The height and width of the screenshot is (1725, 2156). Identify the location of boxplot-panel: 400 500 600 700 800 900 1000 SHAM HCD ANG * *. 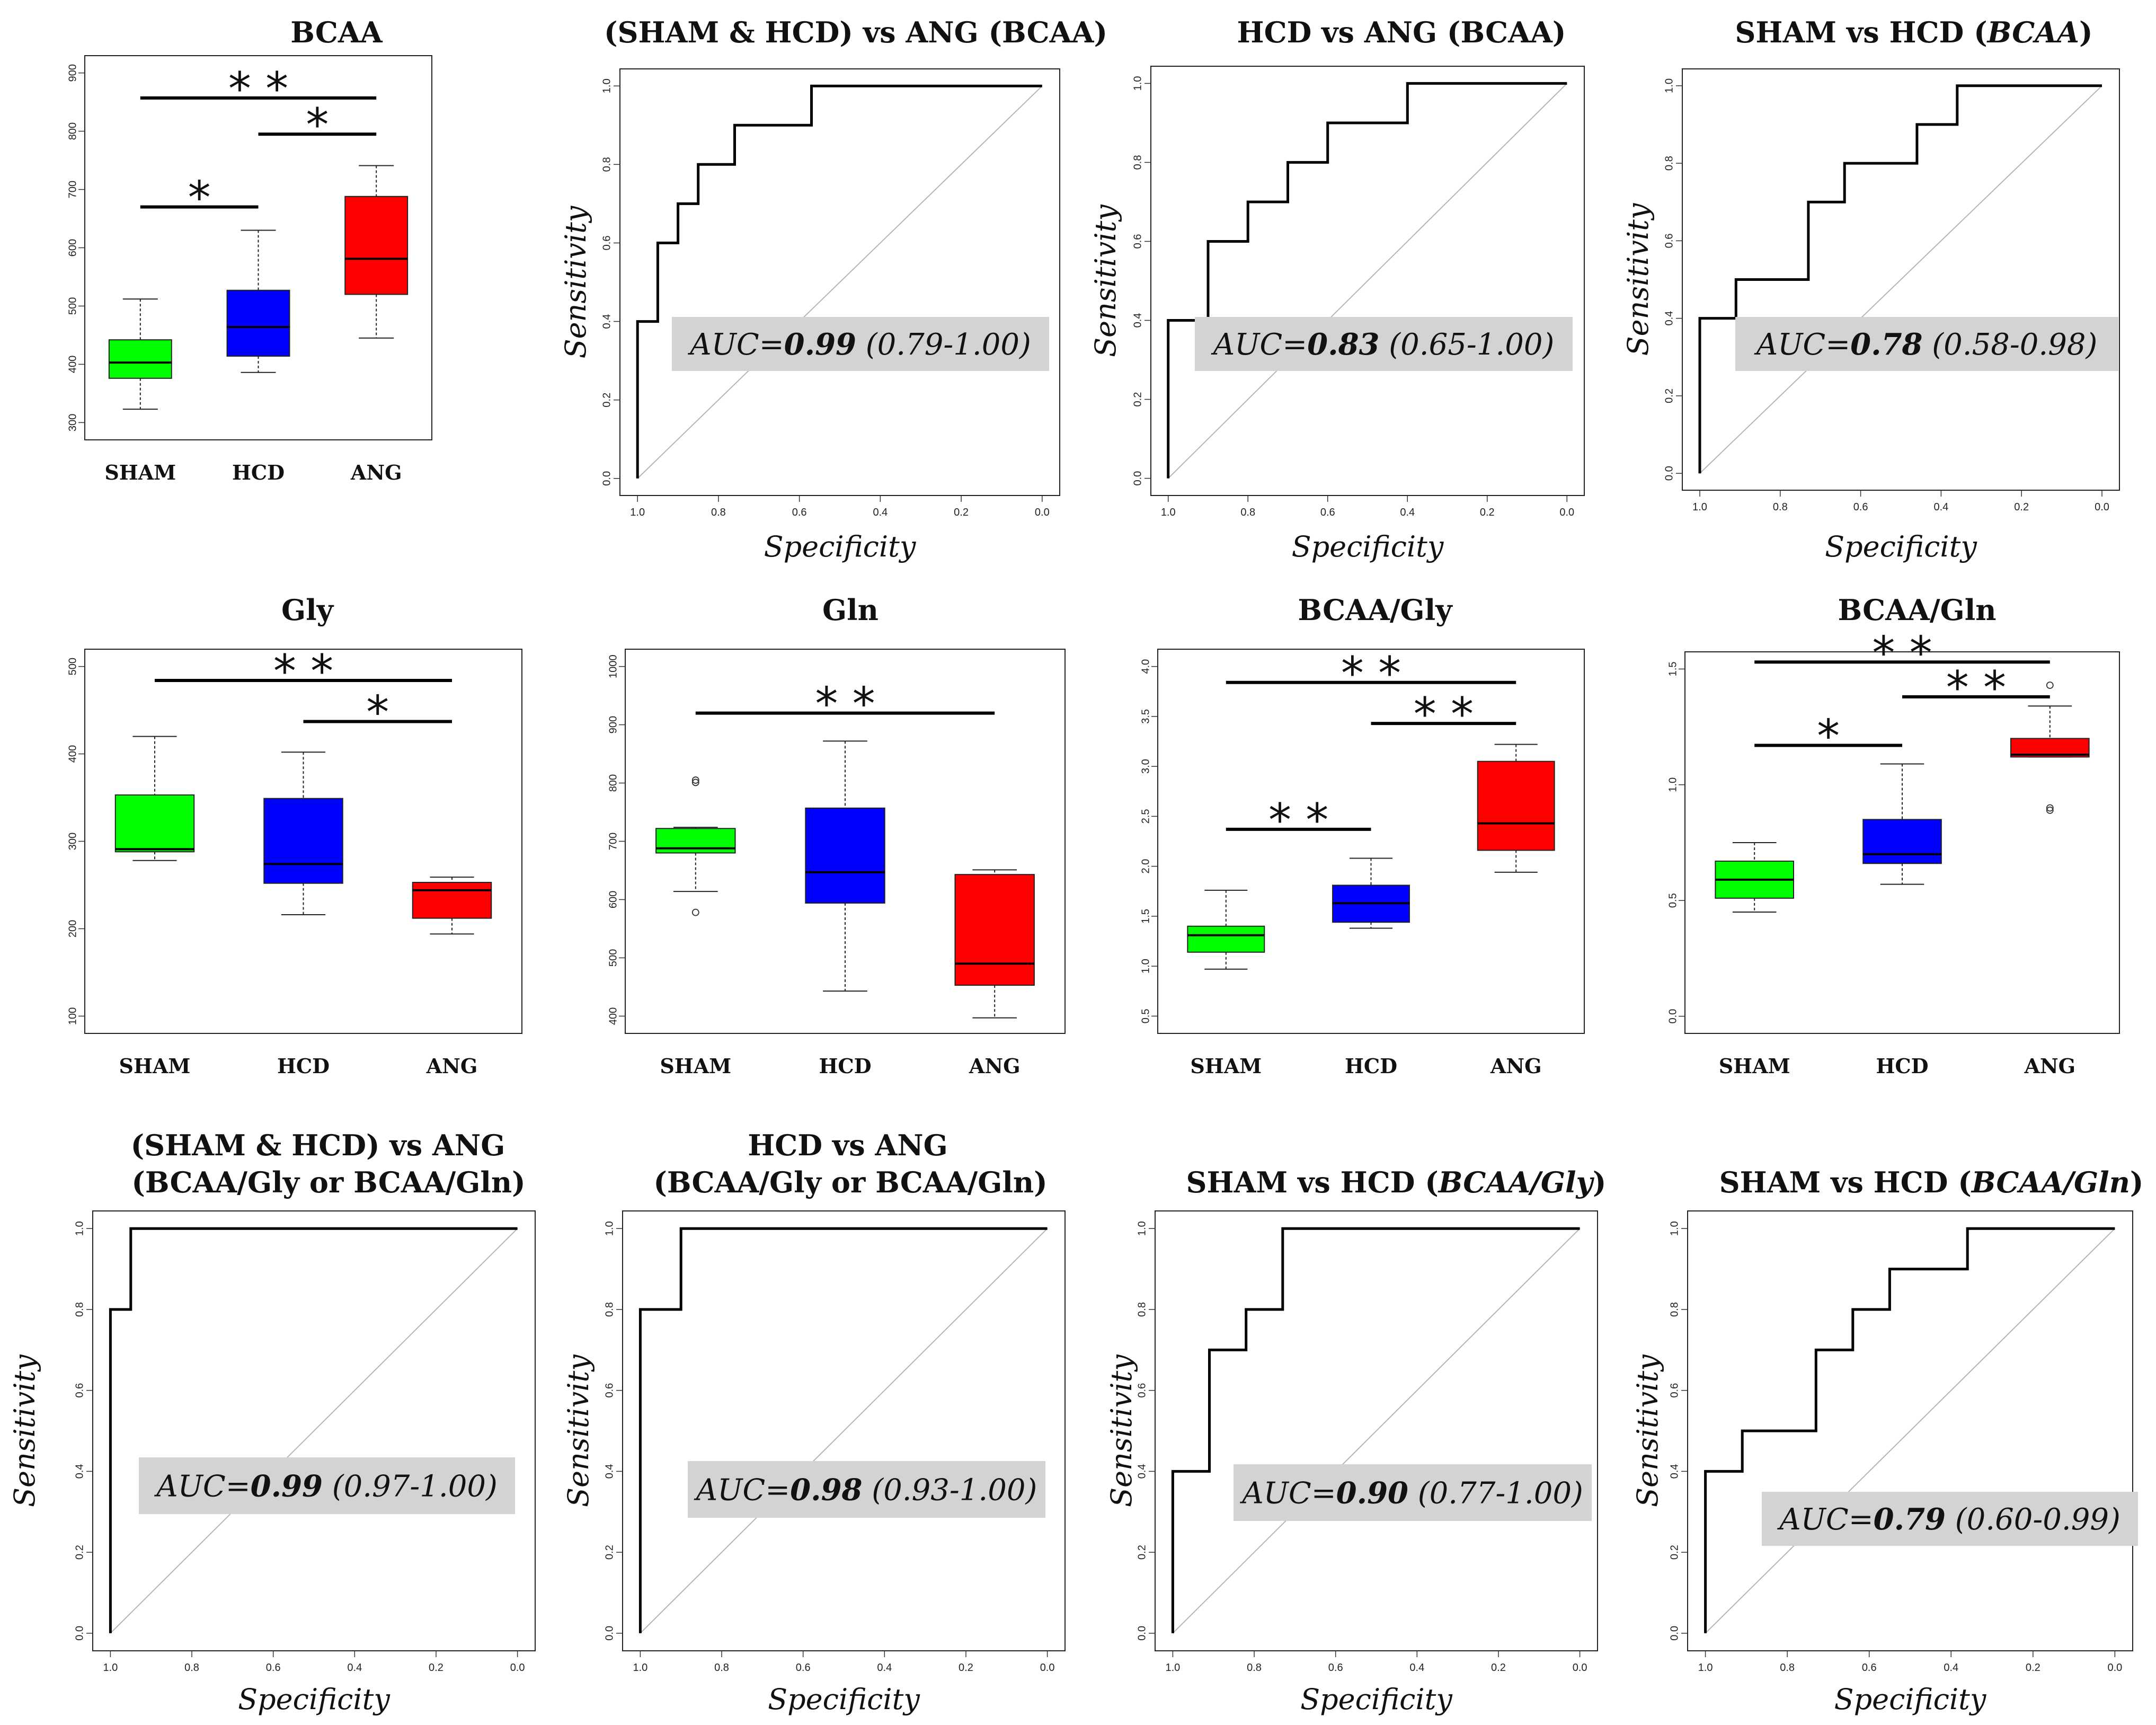
(836, 864).